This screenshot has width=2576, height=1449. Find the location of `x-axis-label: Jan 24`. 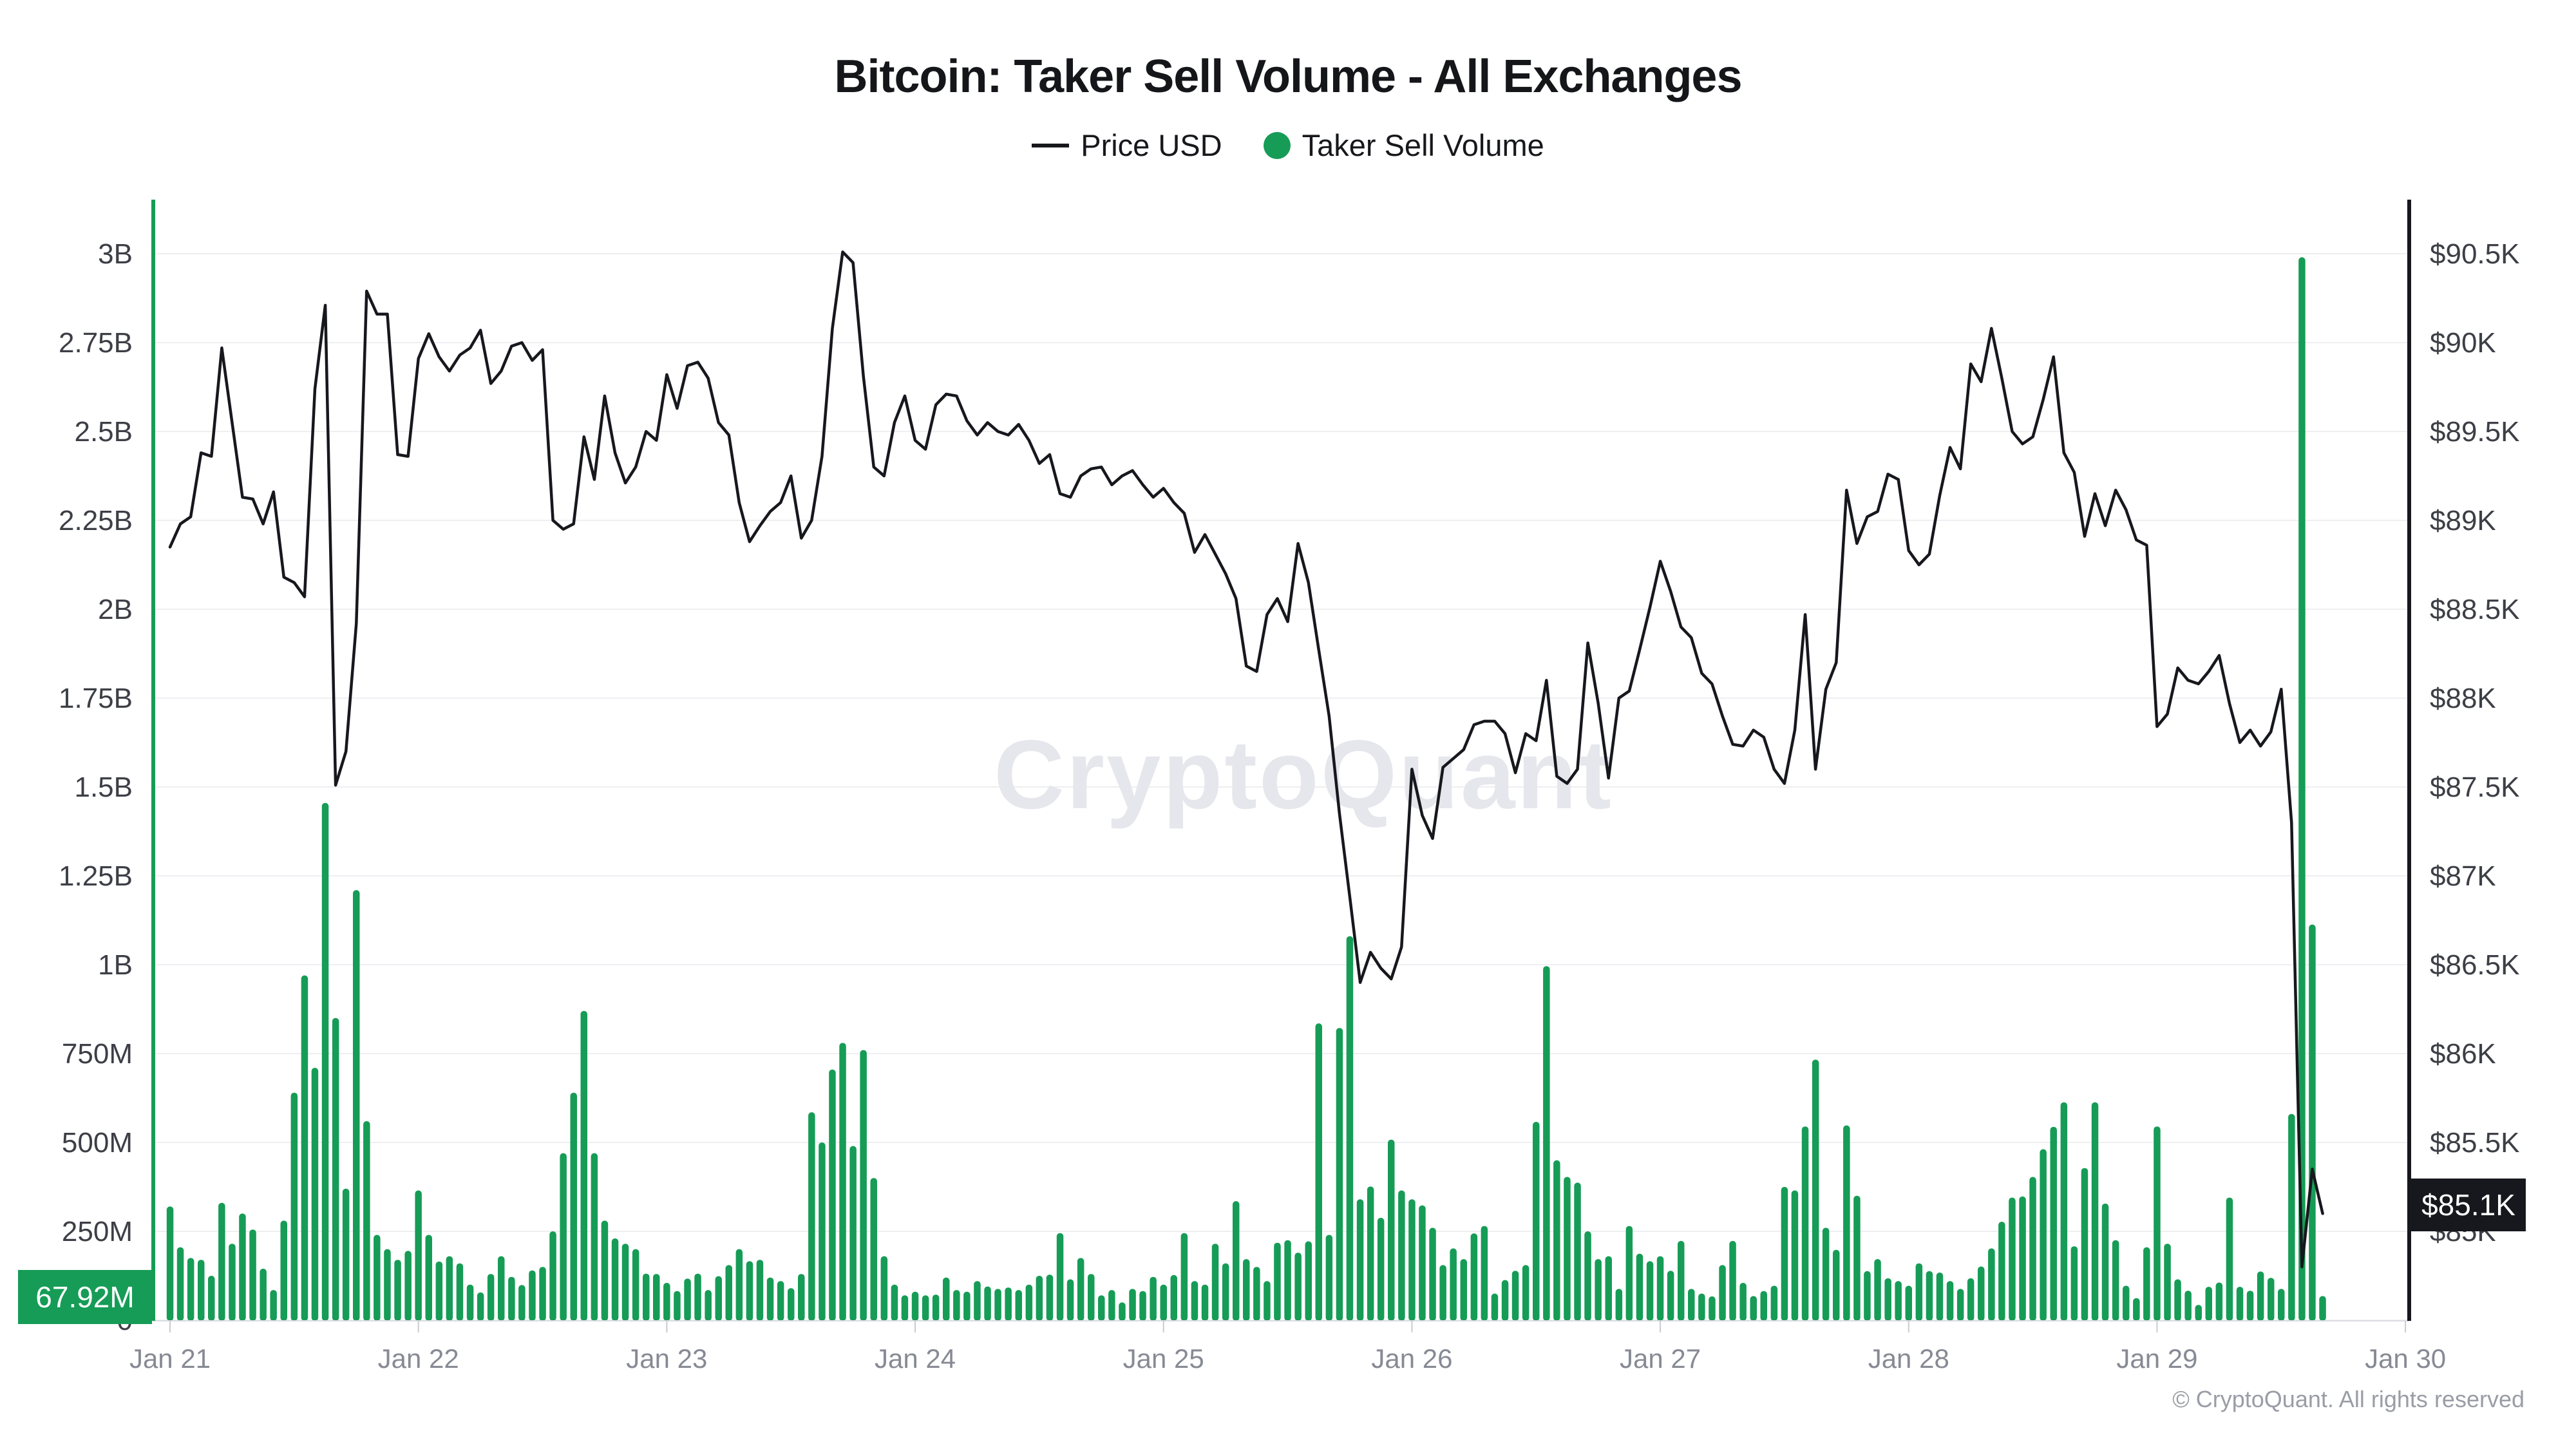

x-axis-label: Jan 24 is located at coordinates (915, 1358).